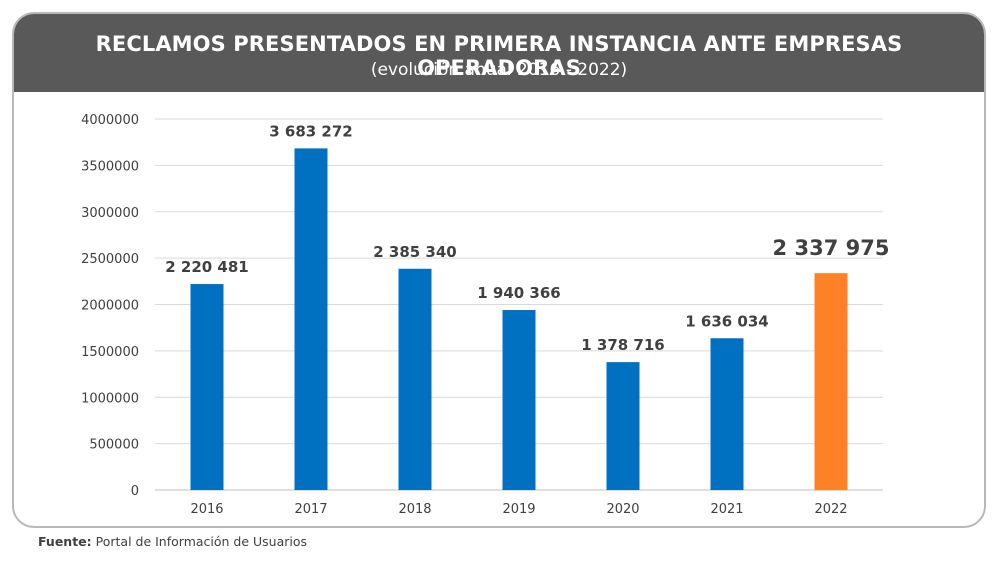  I want to click on y-tick-label: 1500000, so click(110, 352).